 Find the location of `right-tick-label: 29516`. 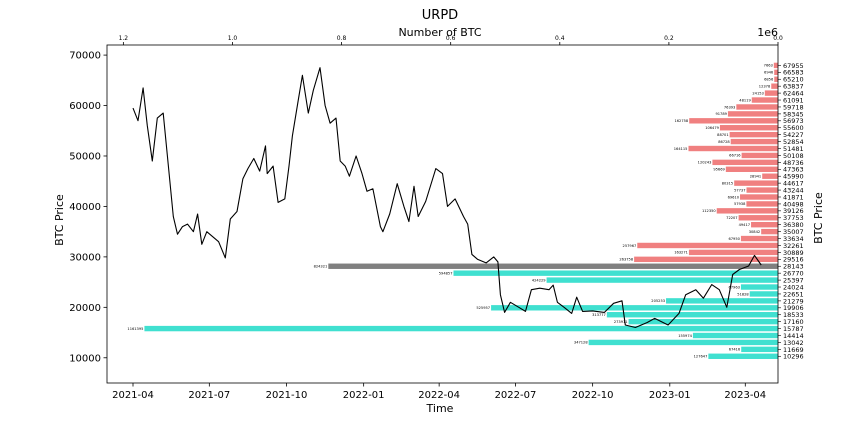

right-tick-label: 29516 is located at coordinates (793, 260).